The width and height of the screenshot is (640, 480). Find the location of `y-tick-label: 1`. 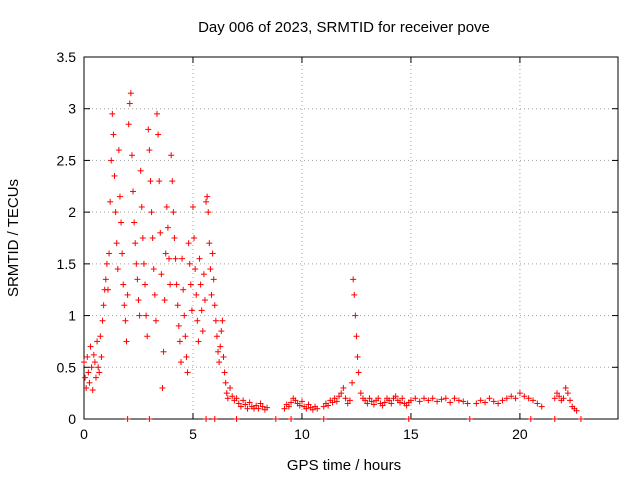

y-tick-label: 1 is located at coordinates (72, 316).